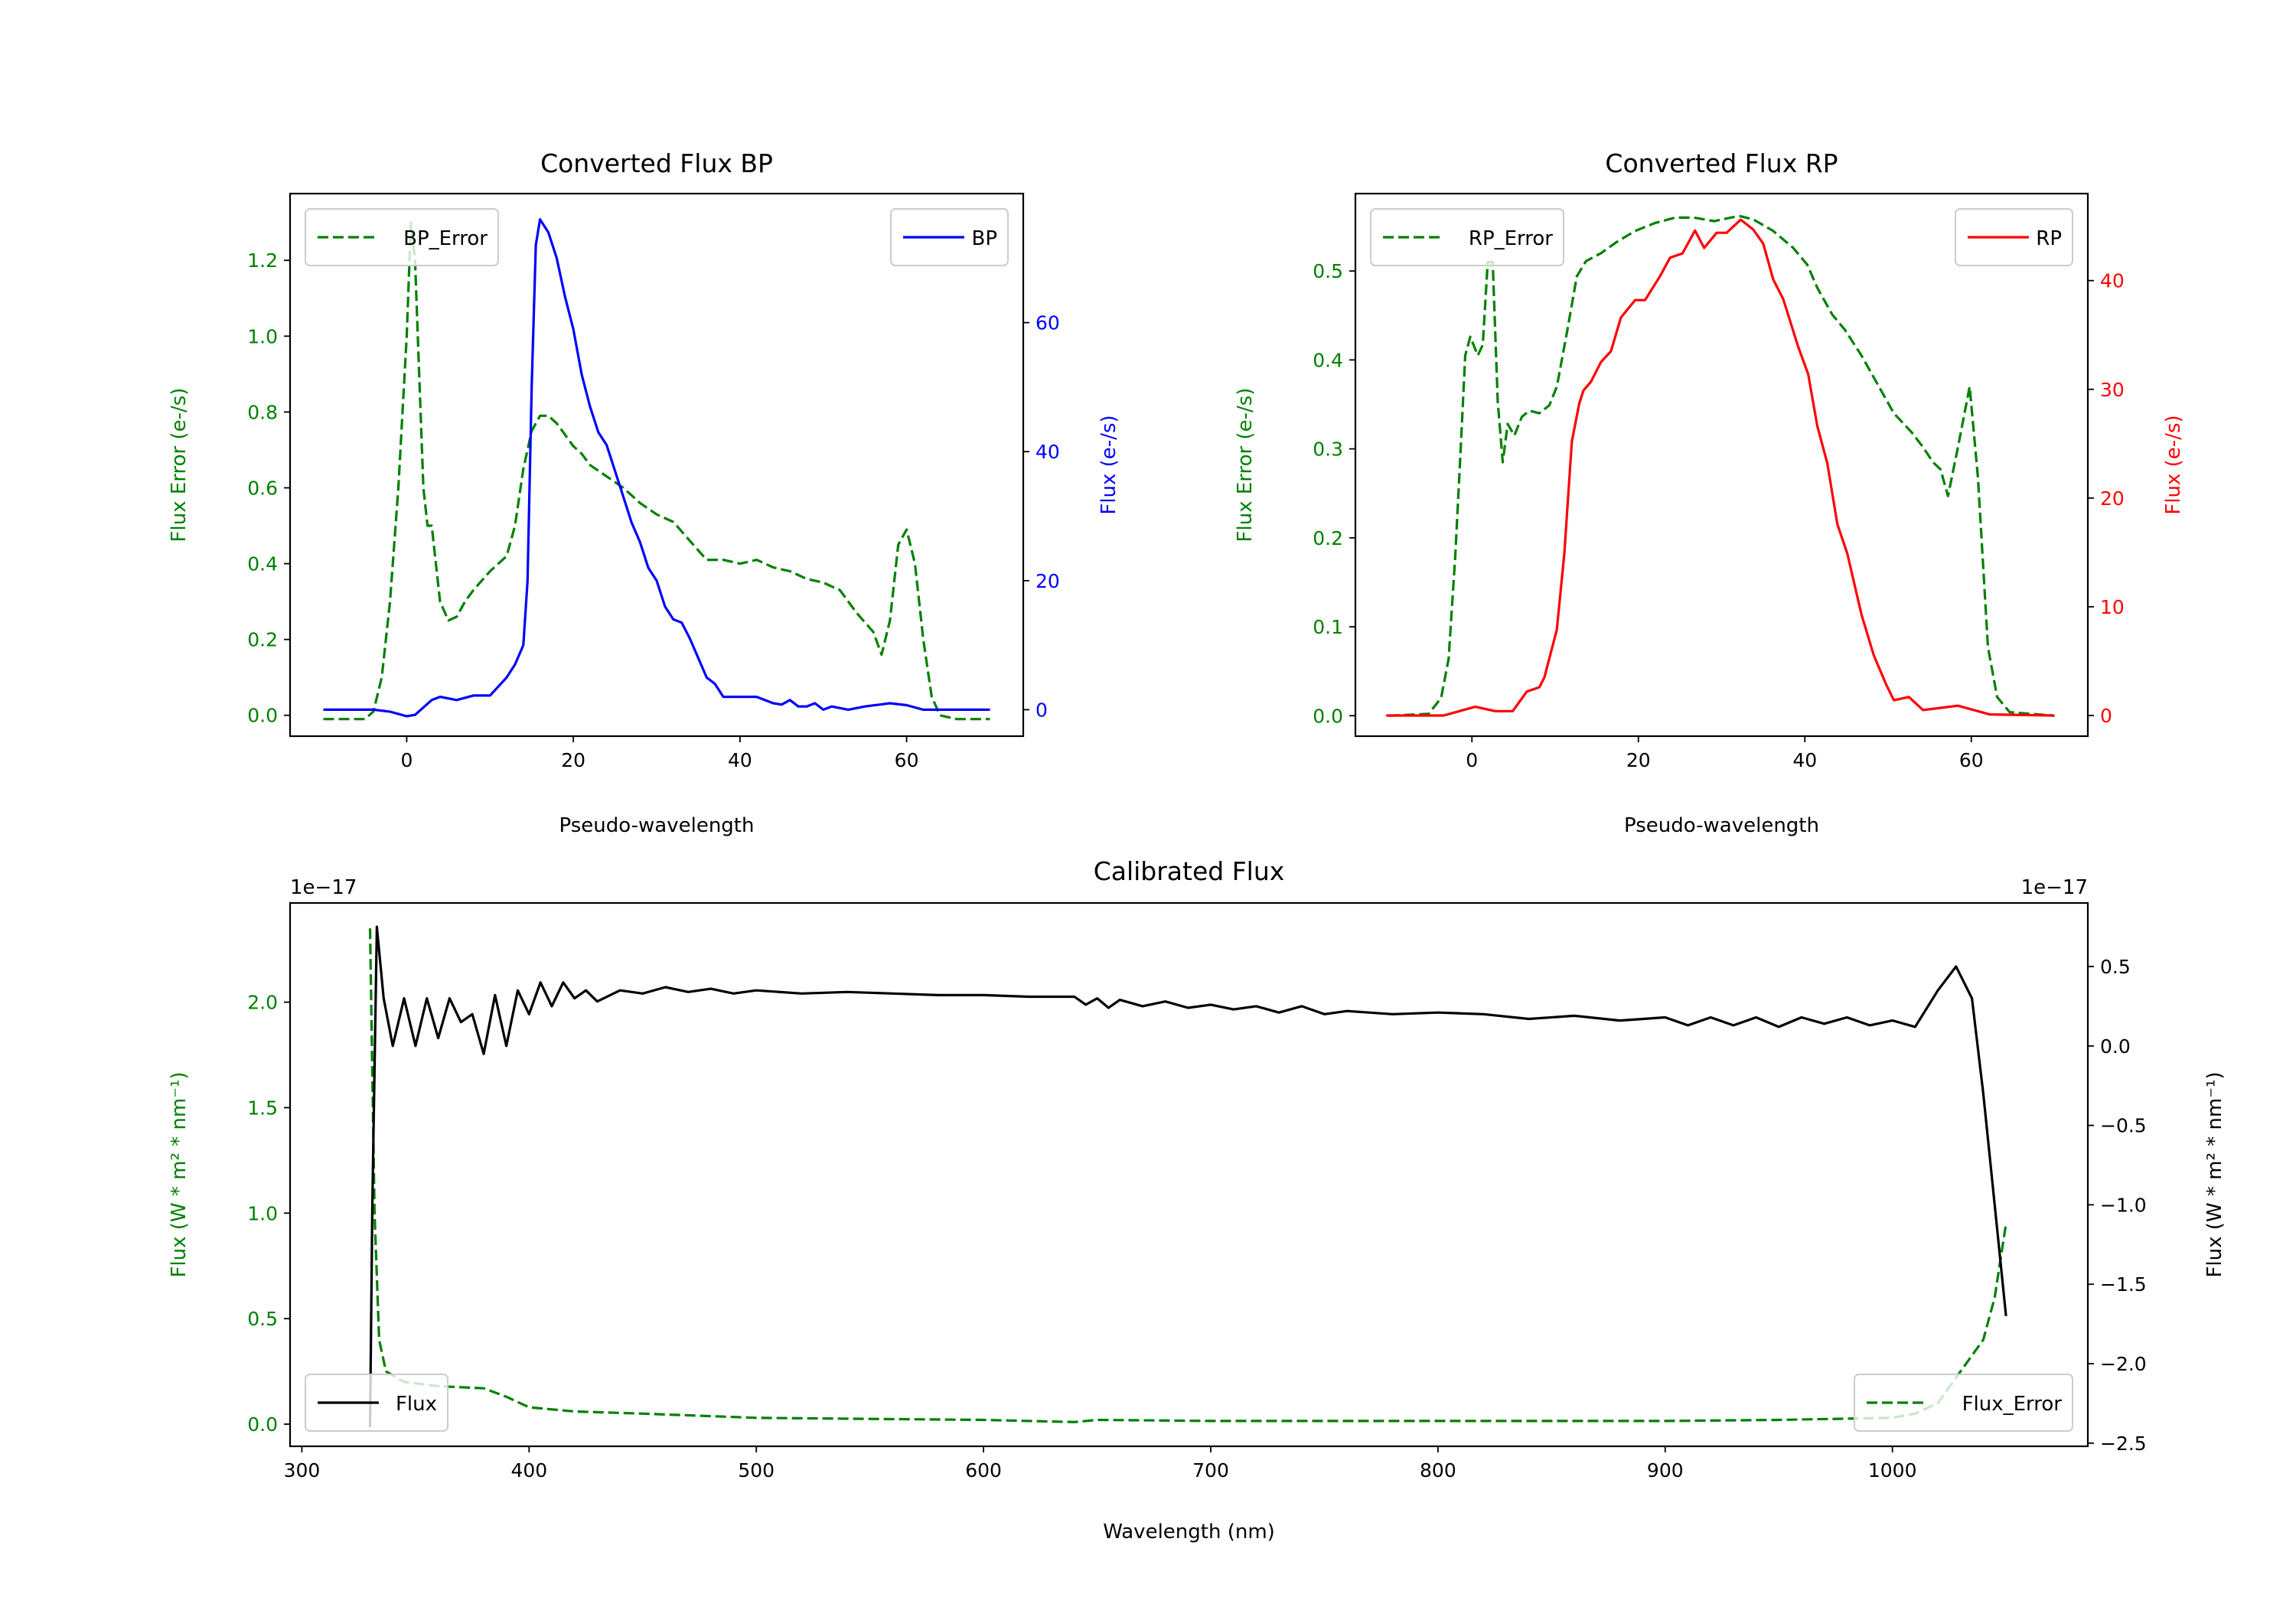  What do you see at coordinates (262, 1003) in the screenshot?
I see `y-left-tick-label: 2.0` at bounding box center [262, 1003].